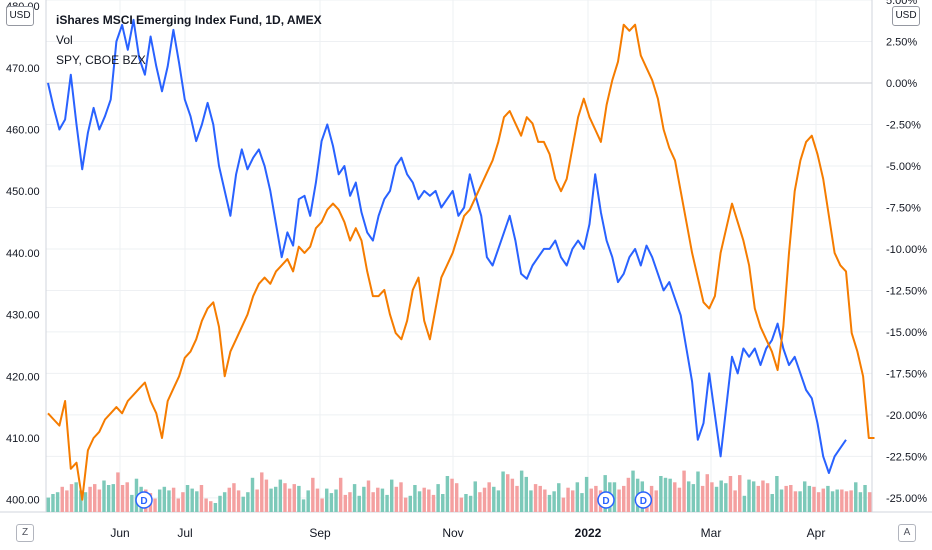  Describe the element at coordinates (23, 254) in the screenshot. I see `y-left-tick-label: 440.00` at that location.